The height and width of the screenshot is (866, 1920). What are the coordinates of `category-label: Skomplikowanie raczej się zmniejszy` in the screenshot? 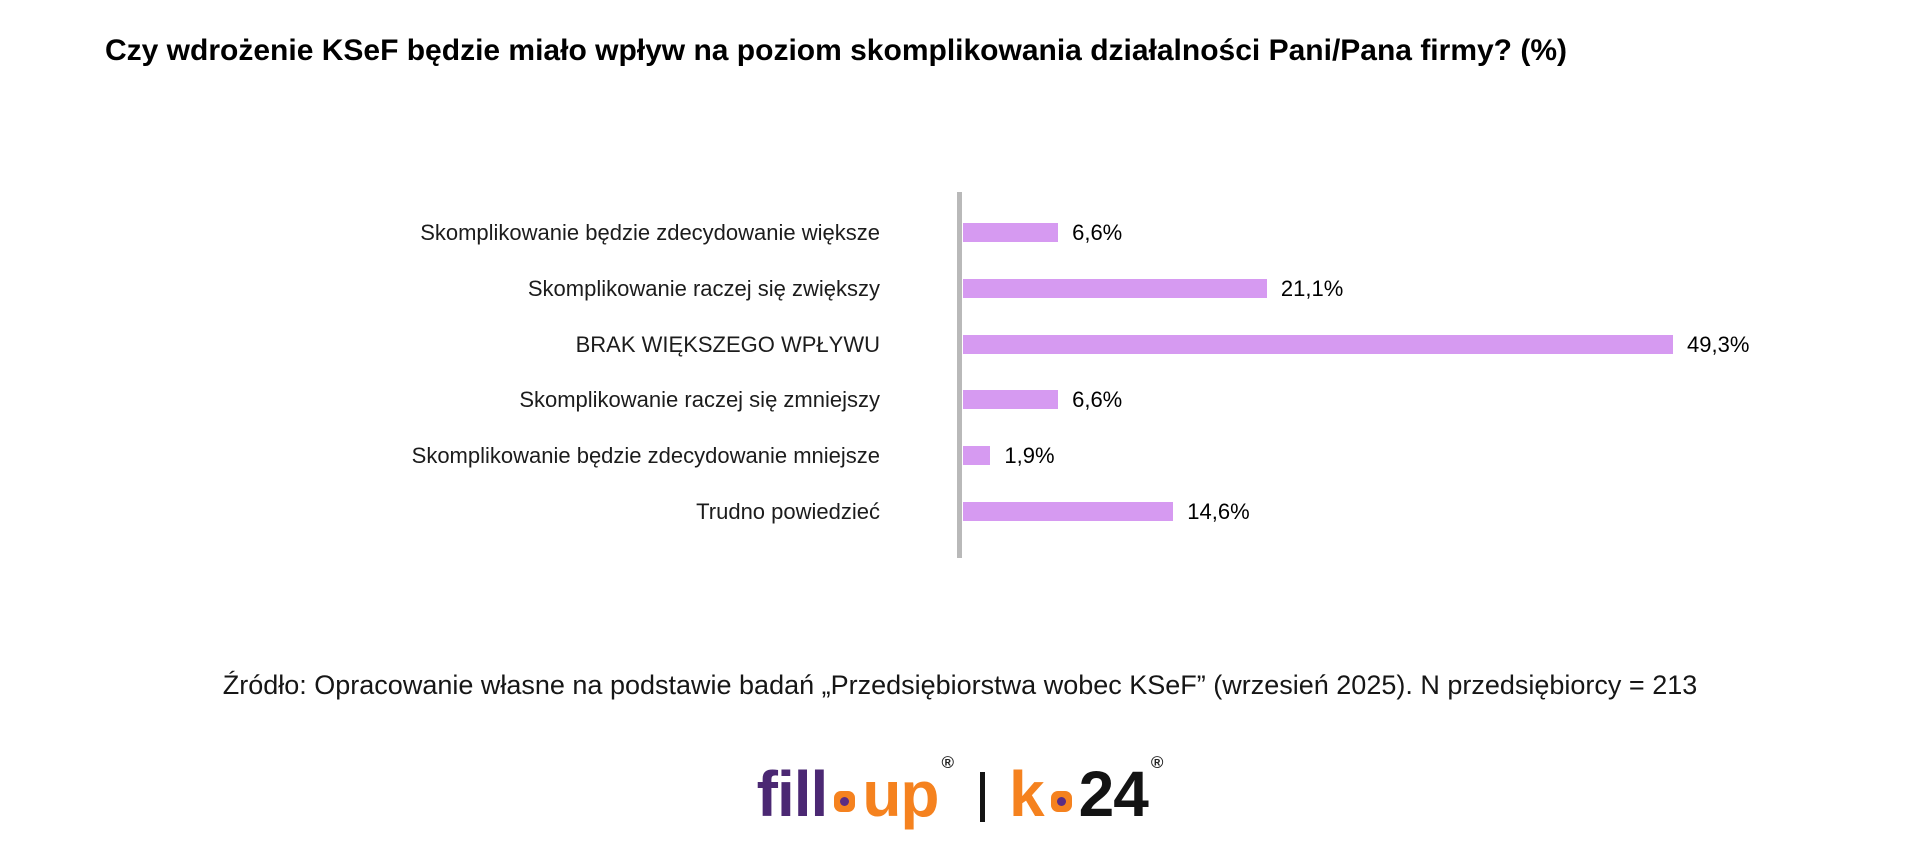 It's located at (699, 400).